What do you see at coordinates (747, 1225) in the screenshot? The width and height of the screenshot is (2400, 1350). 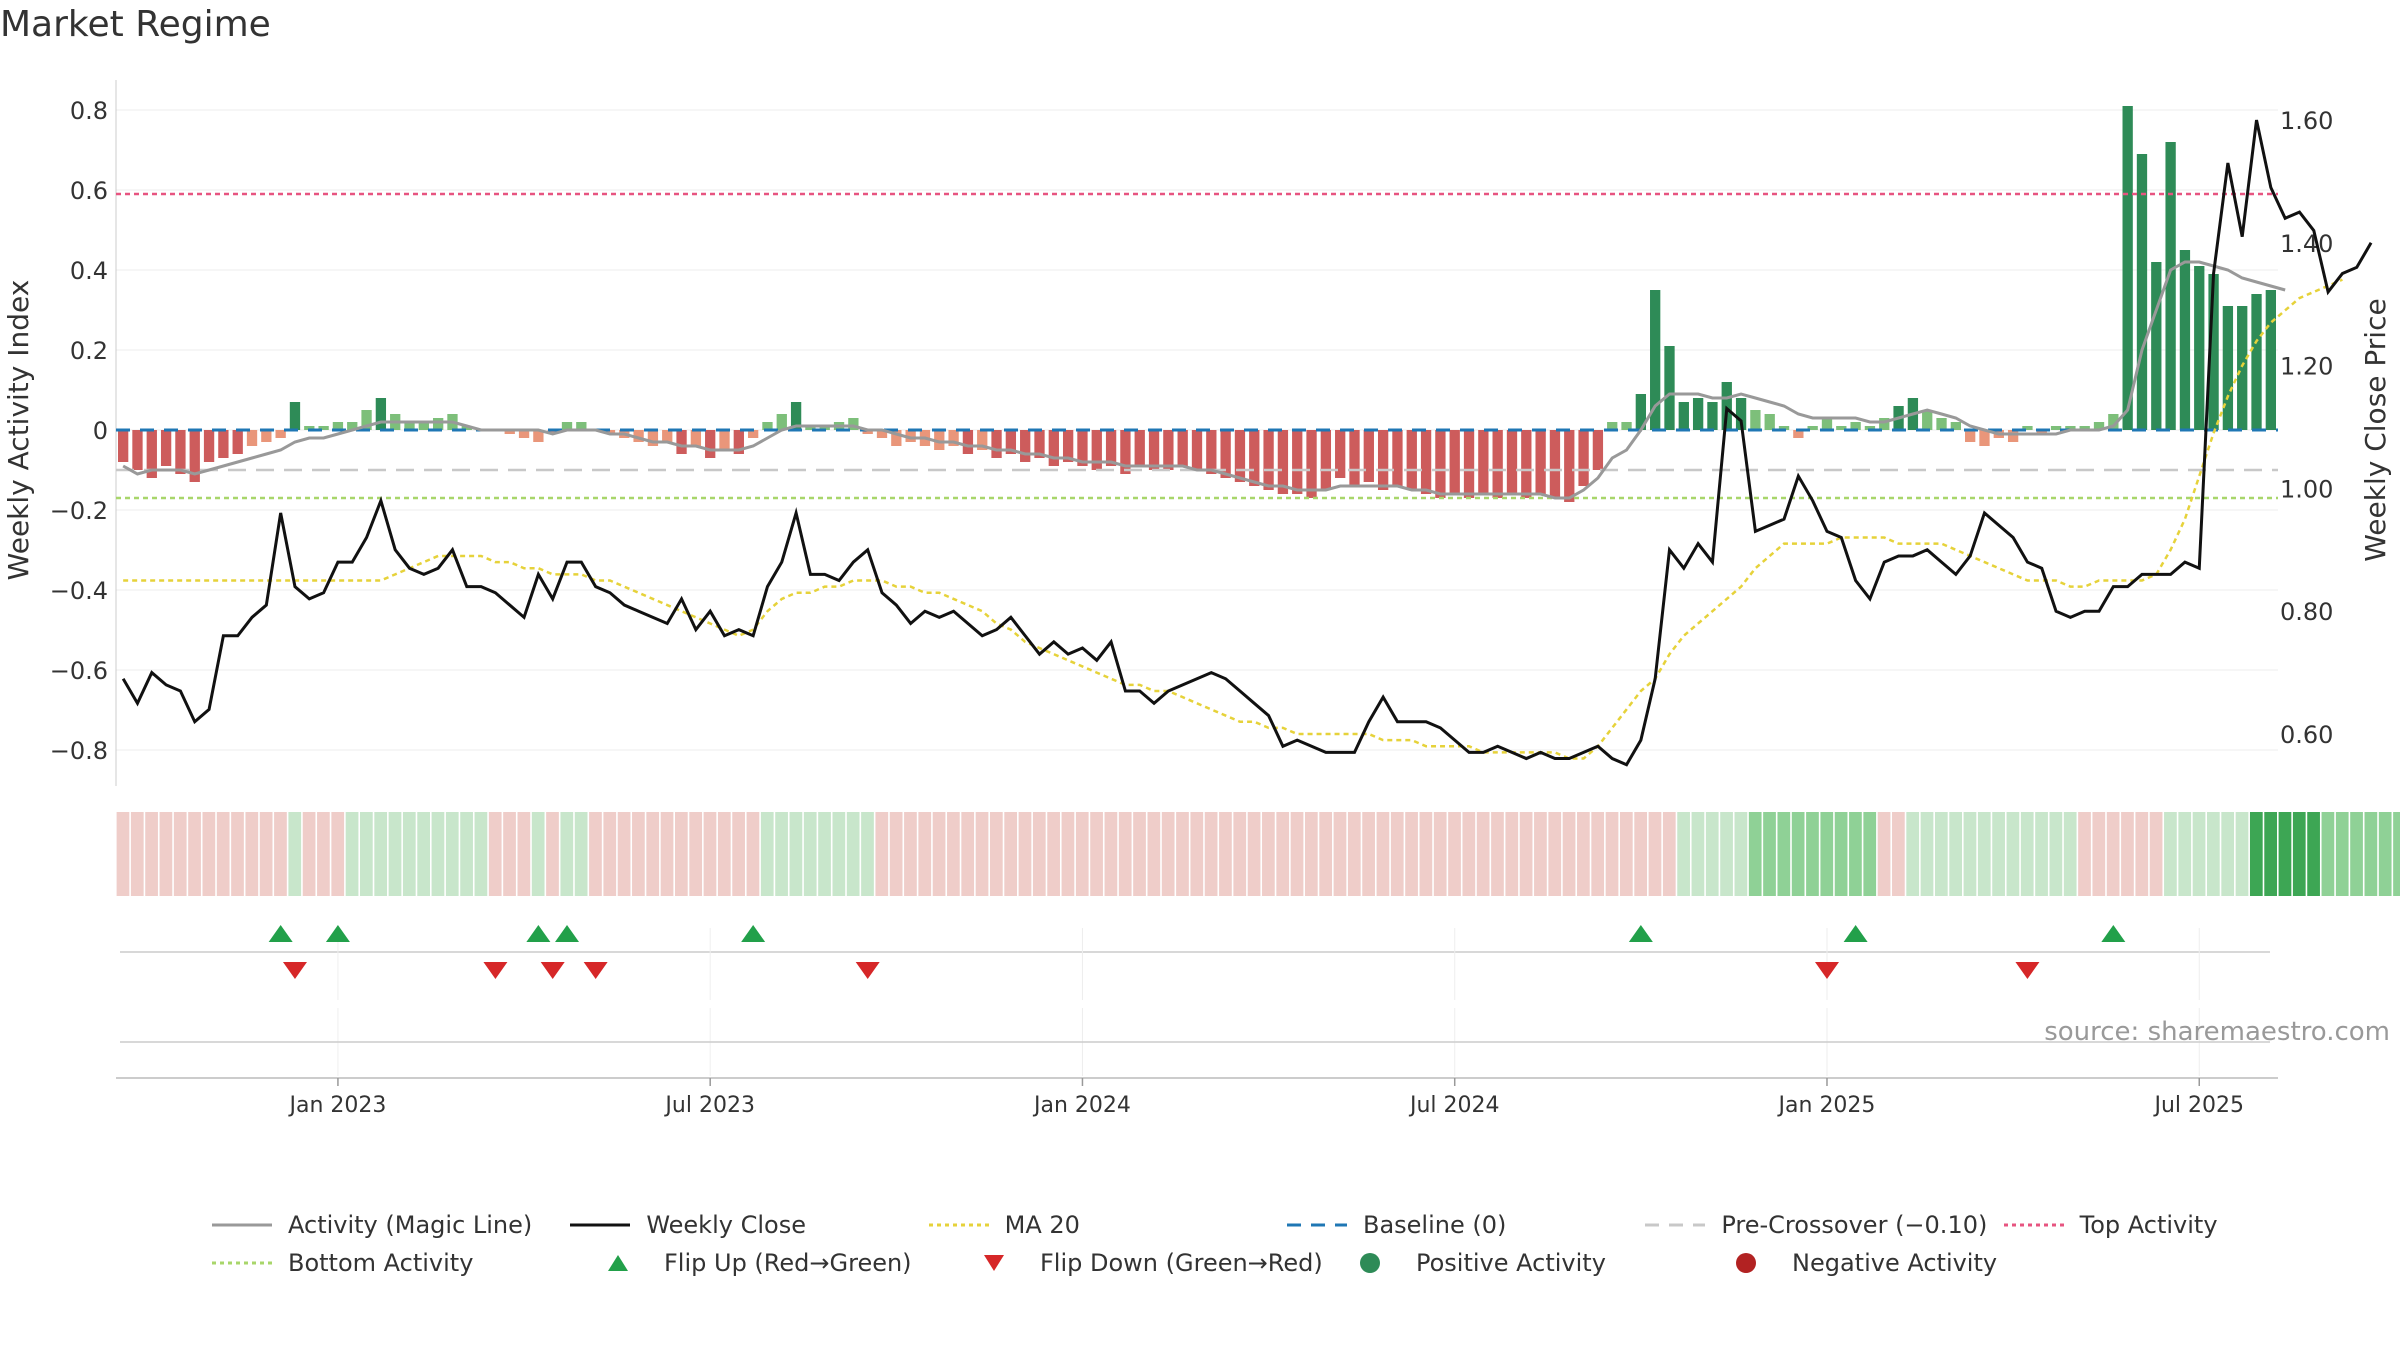 I see `legend-item: Weekly Close` at bounding box center [747, 1225].